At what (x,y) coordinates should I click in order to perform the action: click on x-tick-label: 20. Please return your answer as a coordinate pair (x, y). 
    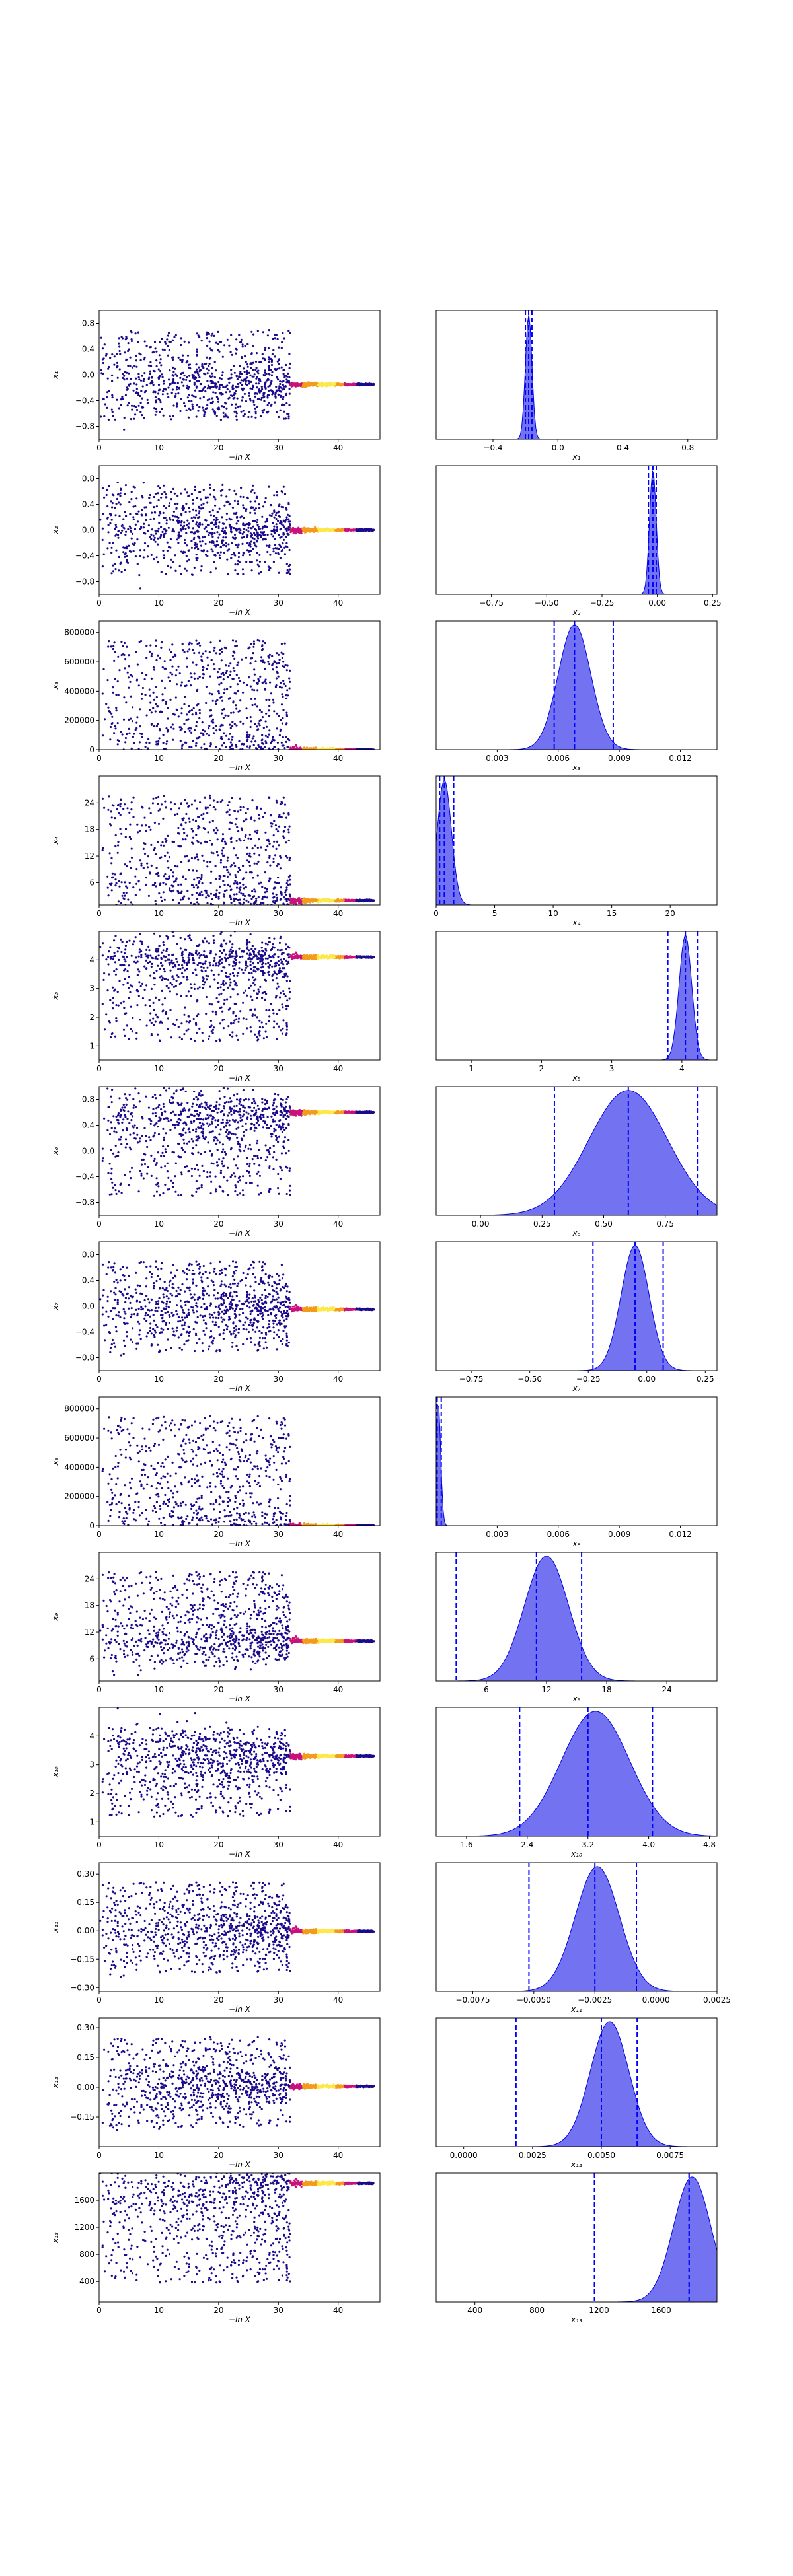
    Looking at the image, I should click on (218, 448).